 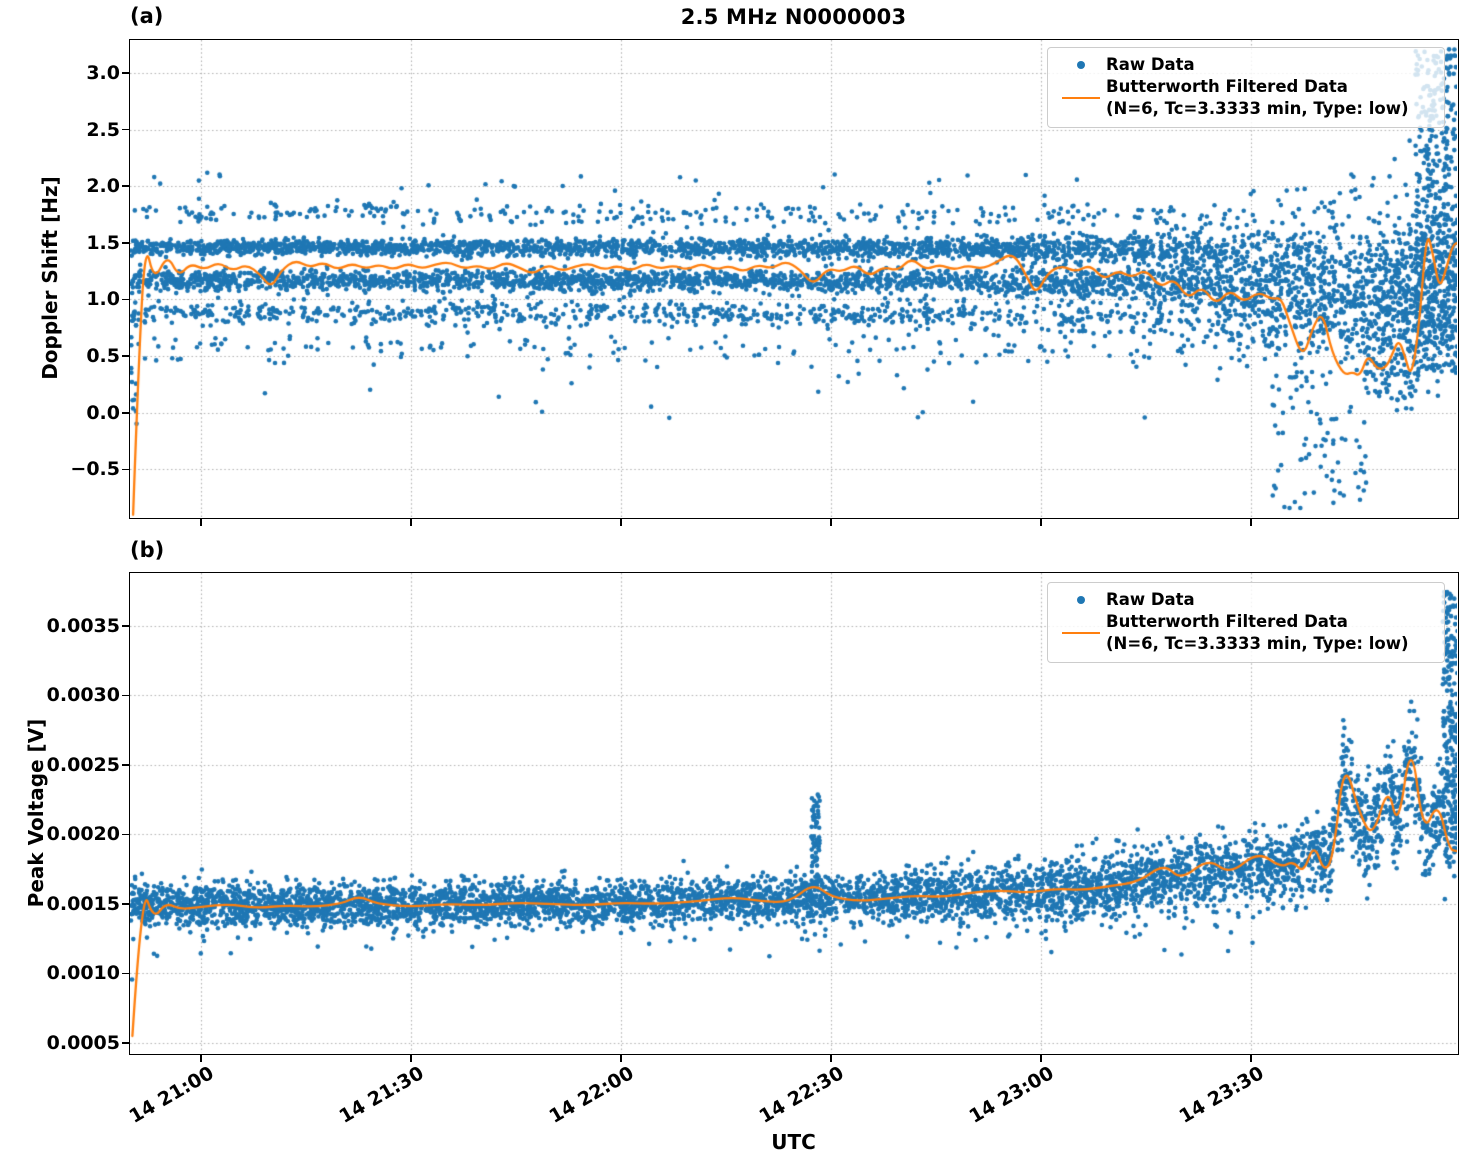 What do you see at coordinates (83, 764) in the screenshot?
I see `y-tick-label: 0.0025` at bounding box center [83, 764].